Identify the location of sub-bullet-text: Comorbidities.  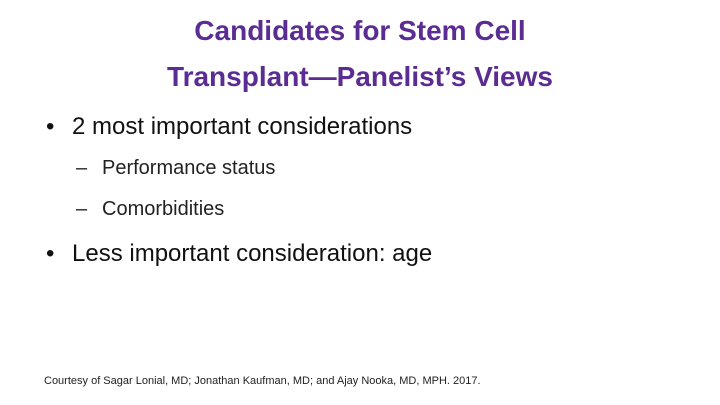
(163, 209).